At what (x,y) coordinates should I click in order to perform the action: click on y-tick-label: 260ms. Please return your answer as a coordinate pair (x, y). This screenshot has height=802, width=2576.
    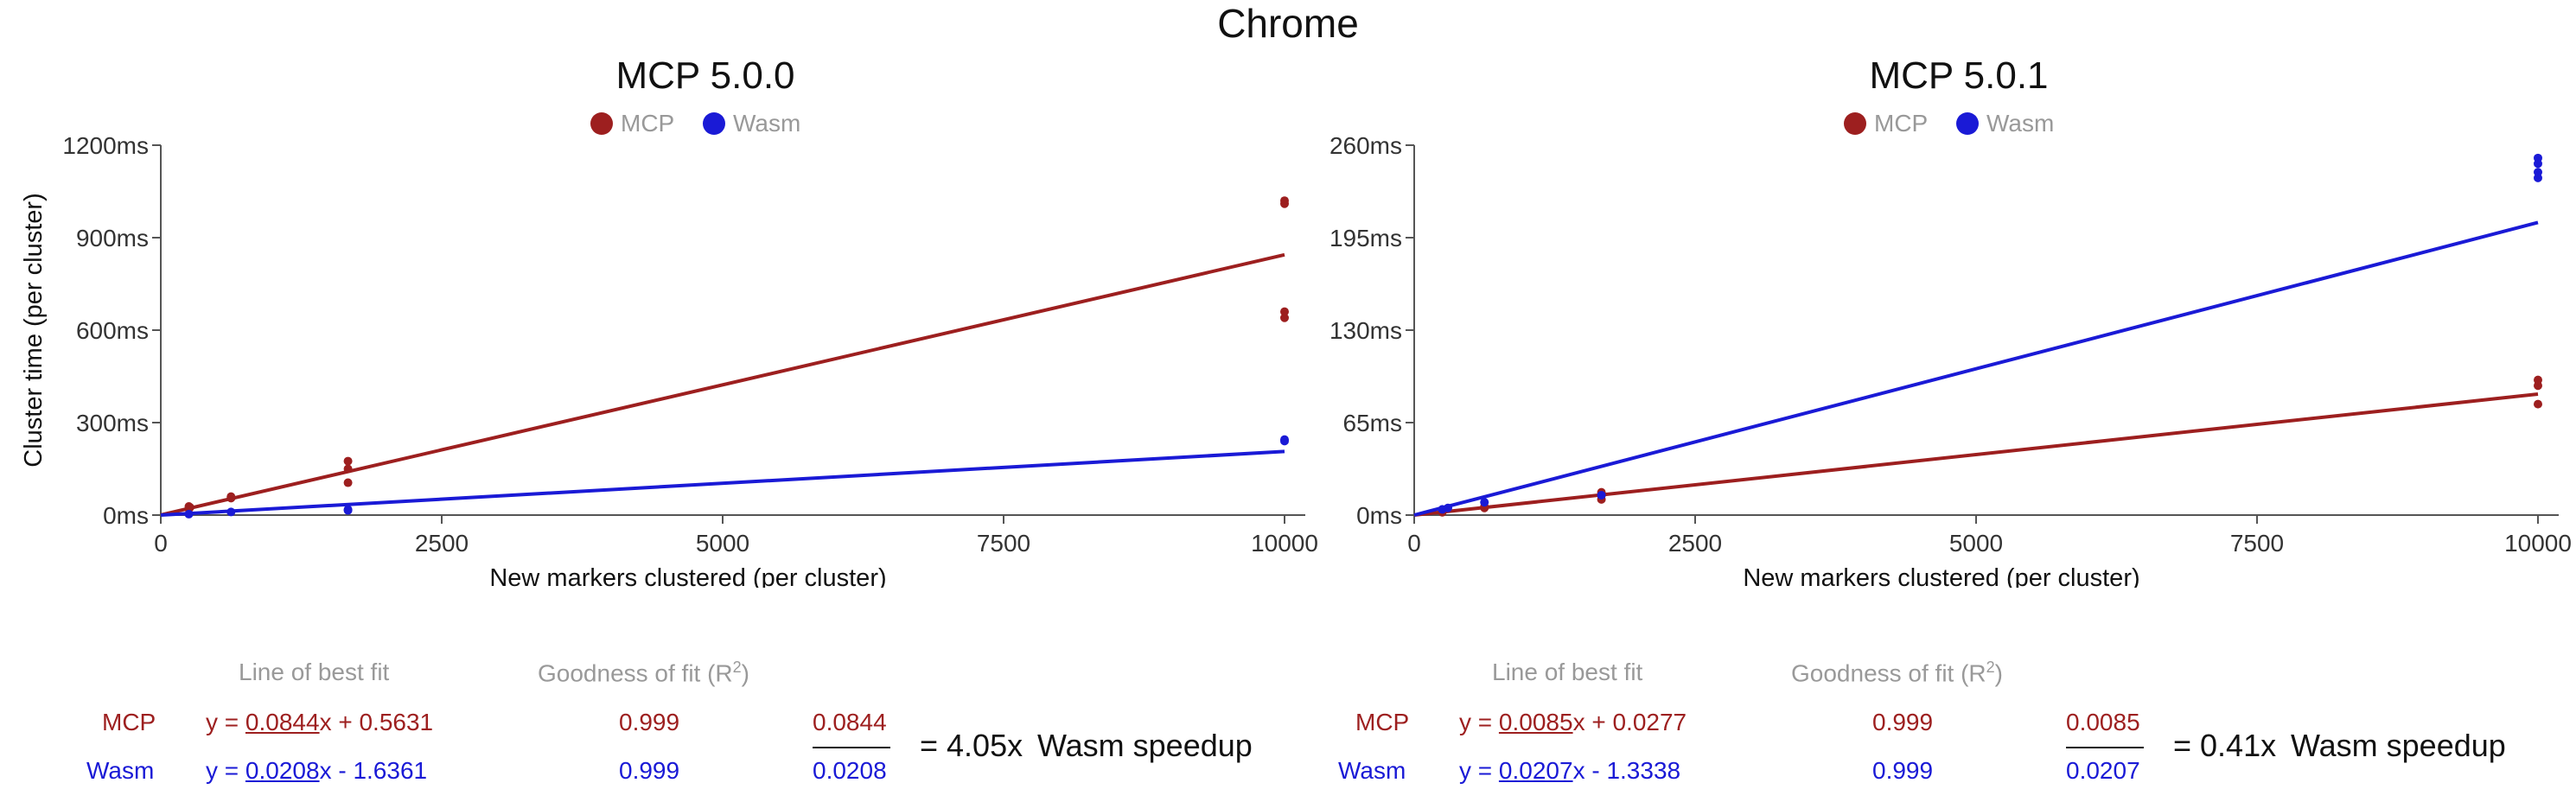
    Looking at the image, I should click on (1365, 146).